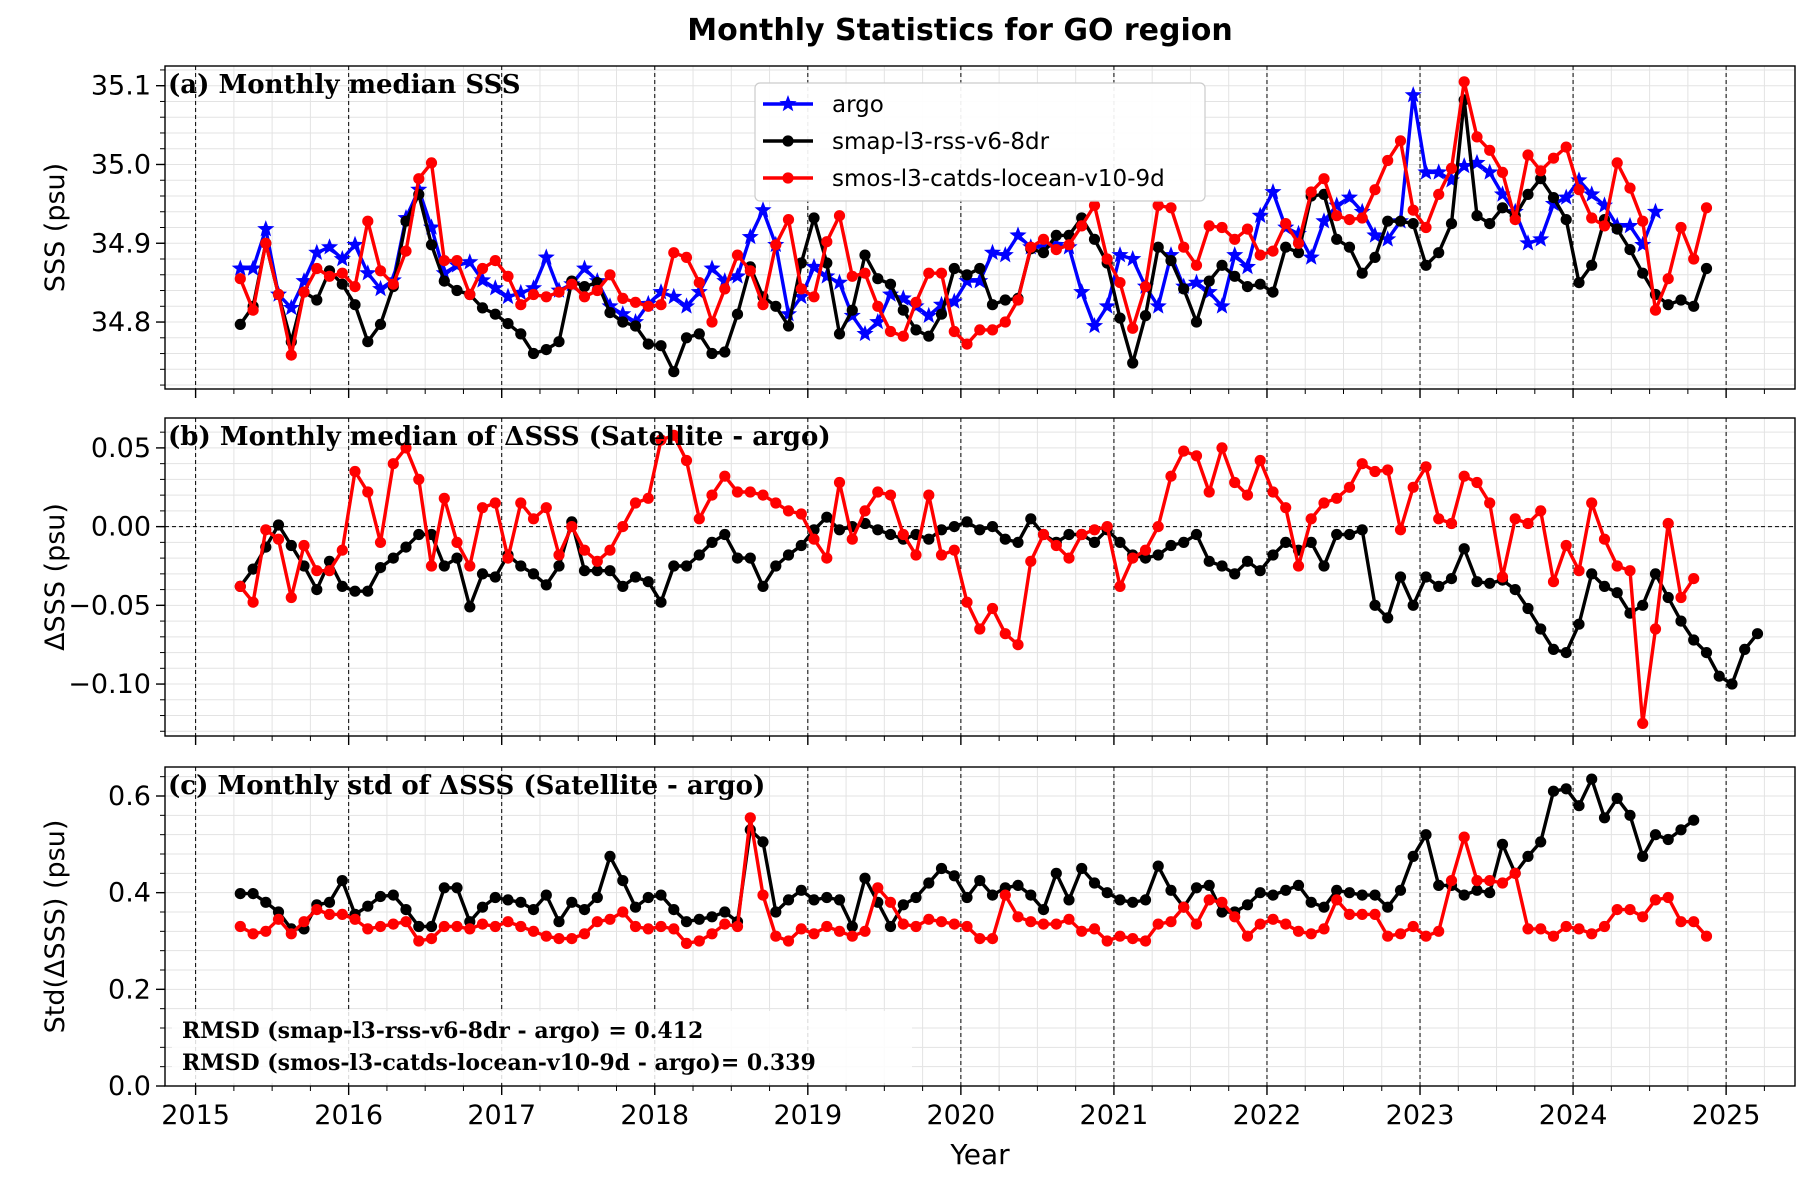 Image resolution: width=1805 pixels, height=1185 pixels. I want to click on x-tick-label: 2023, so click(1420, 1115).